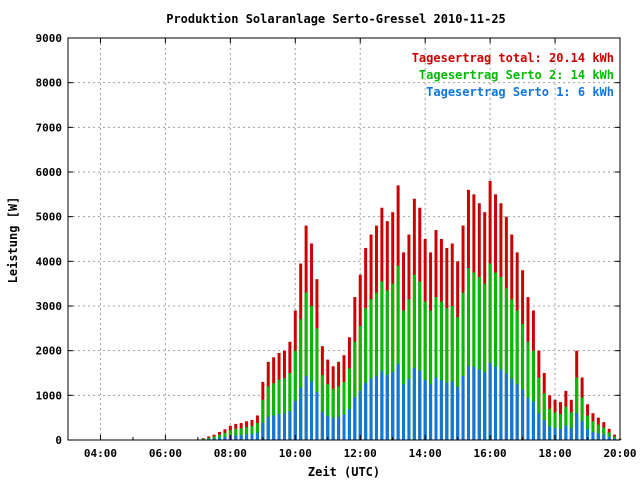 The height and width of the screenshot is (485, 640). Describe the element at coordinates (49, 83) in the screenshot. I see `y-tick-label: 8000` at that location.